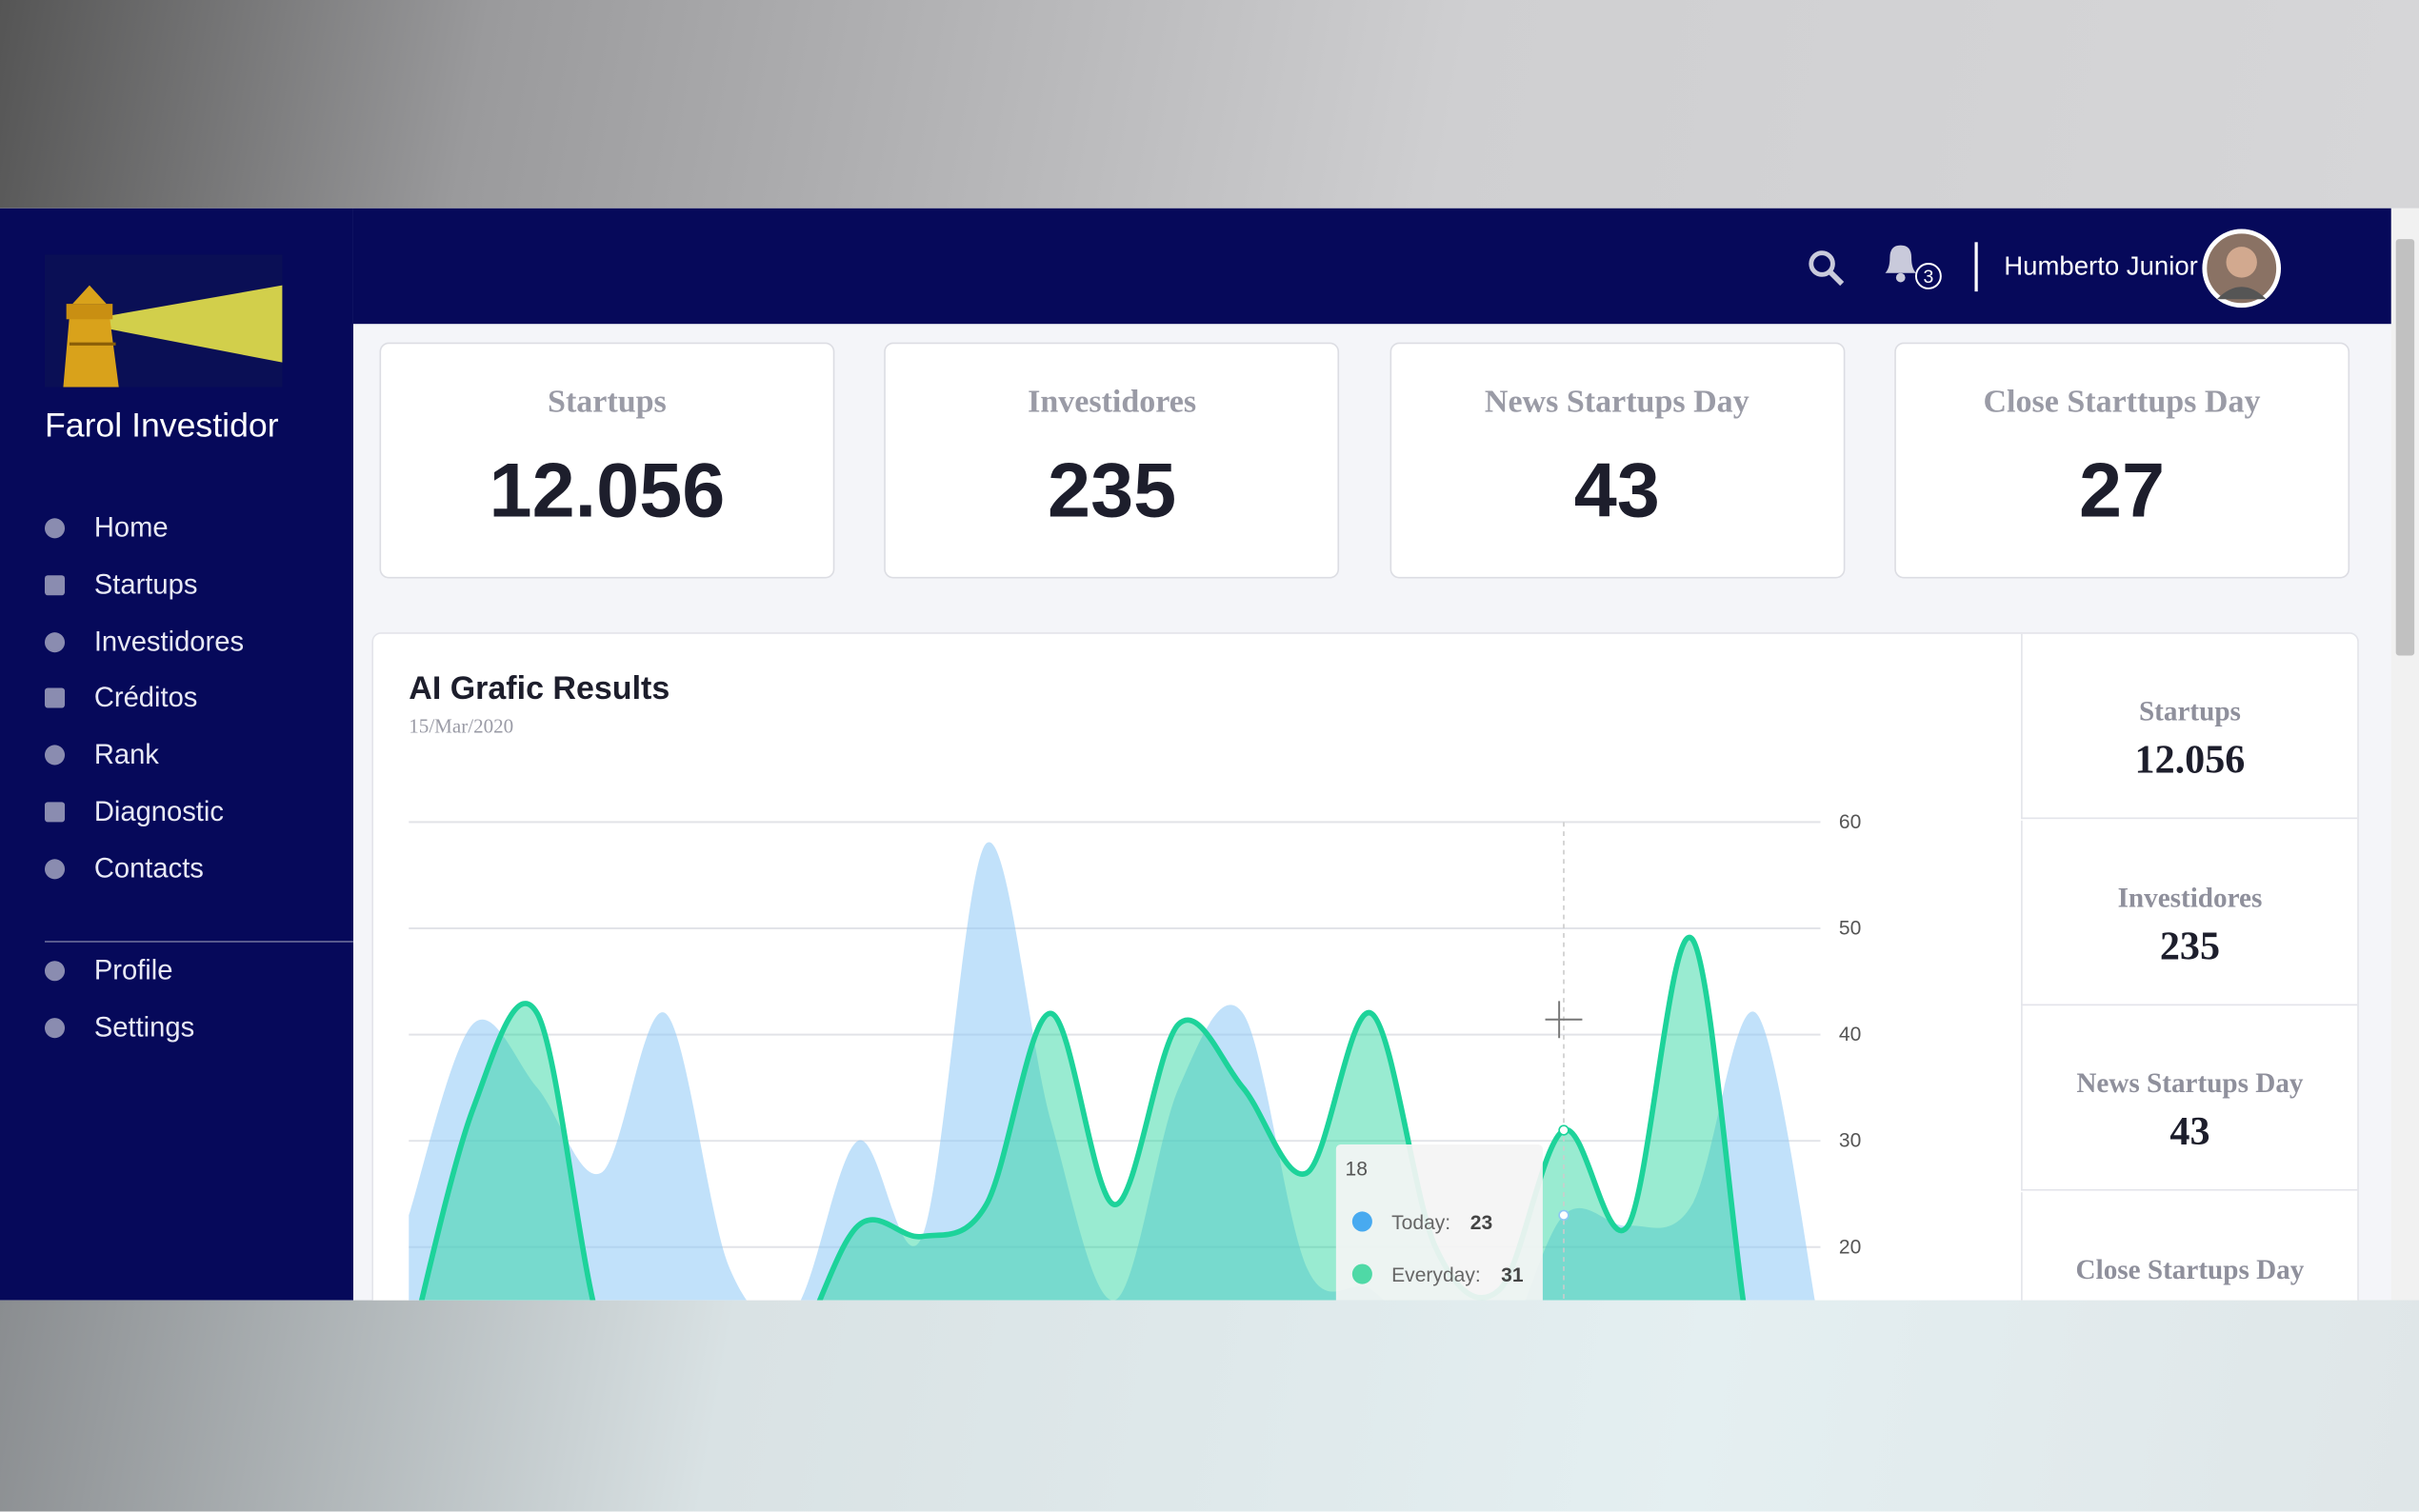 Image resolution: width=2419 pixels, height=1512 pixels. Describe the element at coordinates (163, 321) in the screenshot. I see `logo` at that location.